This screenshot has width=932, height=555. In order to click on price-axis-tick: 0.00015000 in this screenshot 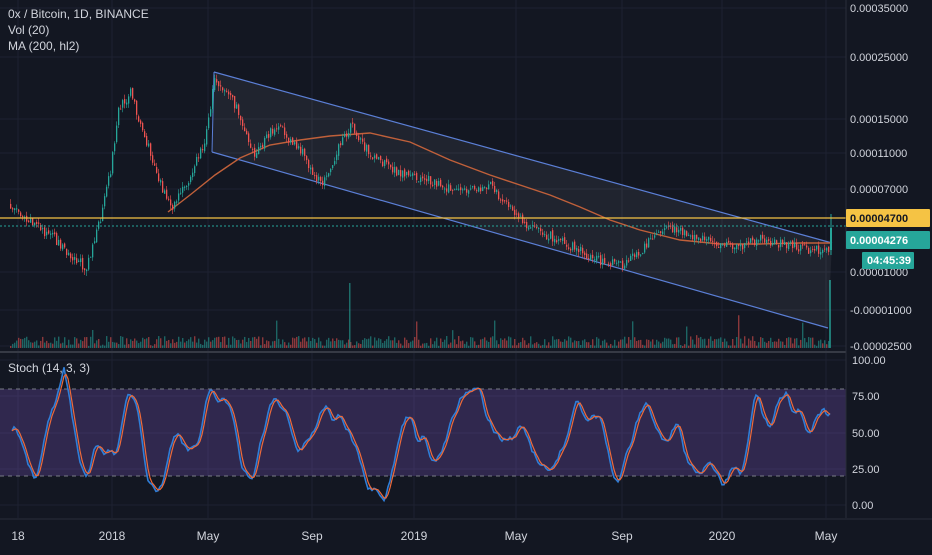, I will do `click(879, 120)`.